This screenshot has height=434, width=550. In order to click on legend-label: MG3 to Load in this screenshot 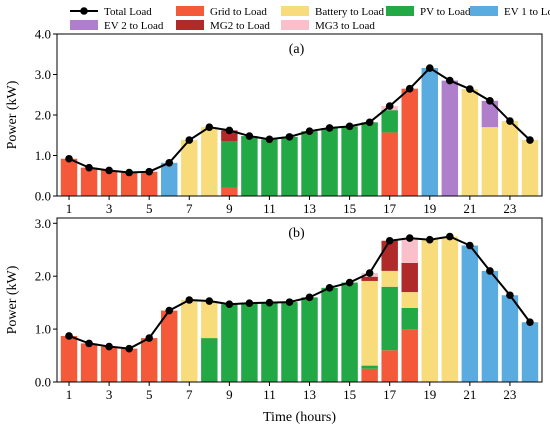, I will do `click(345, 26)`.